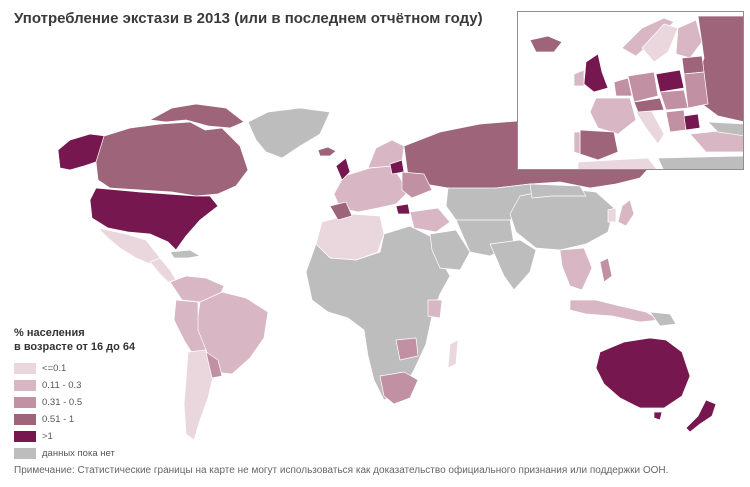 This screenshot has height=487, width=750. What do you see at coordinates (650, 126) in the screenshot?
I see `inset-italy` at bounding box center [650, 126].